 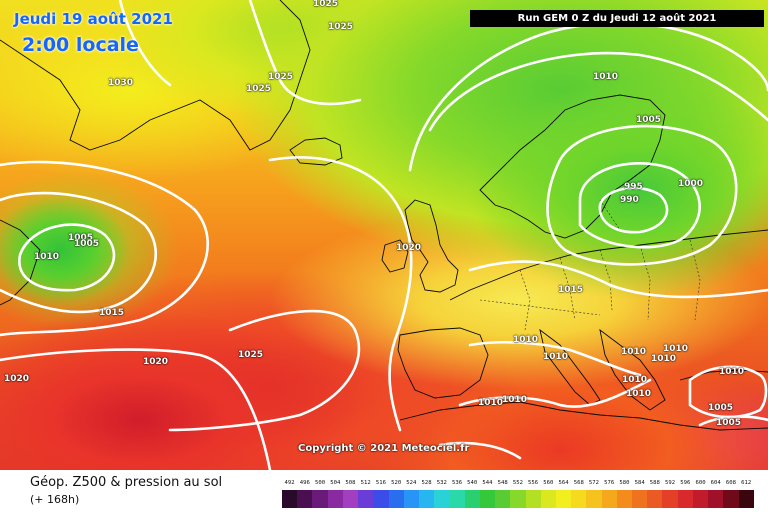 I want to click on isobar-label: 990, so click(x=629, y=200).